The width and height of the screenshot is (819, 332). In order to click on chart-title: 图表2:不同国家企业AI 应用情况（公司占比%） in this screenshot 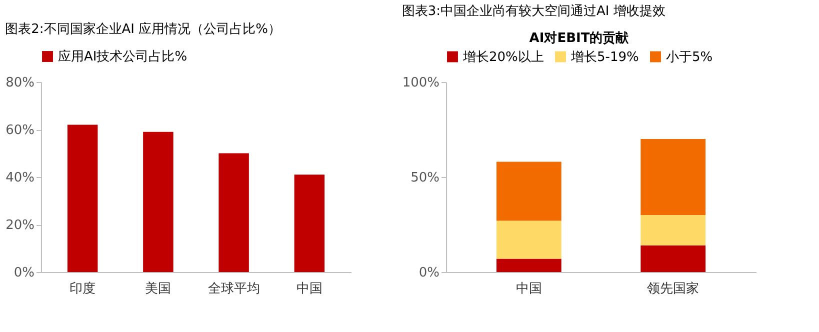, I will do `click(143, 29)`.